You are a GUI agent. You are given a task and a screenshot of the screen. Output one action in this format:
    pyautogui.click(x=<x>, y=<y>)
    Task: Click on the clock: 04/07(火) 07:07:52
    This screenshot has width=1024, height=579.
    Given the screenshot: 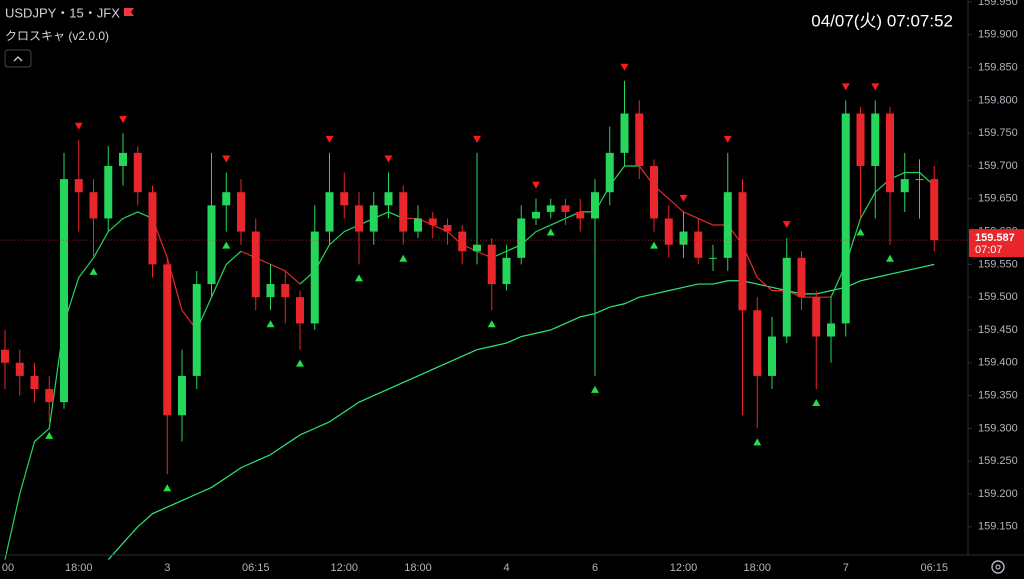 What is the action you would take?
    pyautogui.click(x=882, y=20)
    